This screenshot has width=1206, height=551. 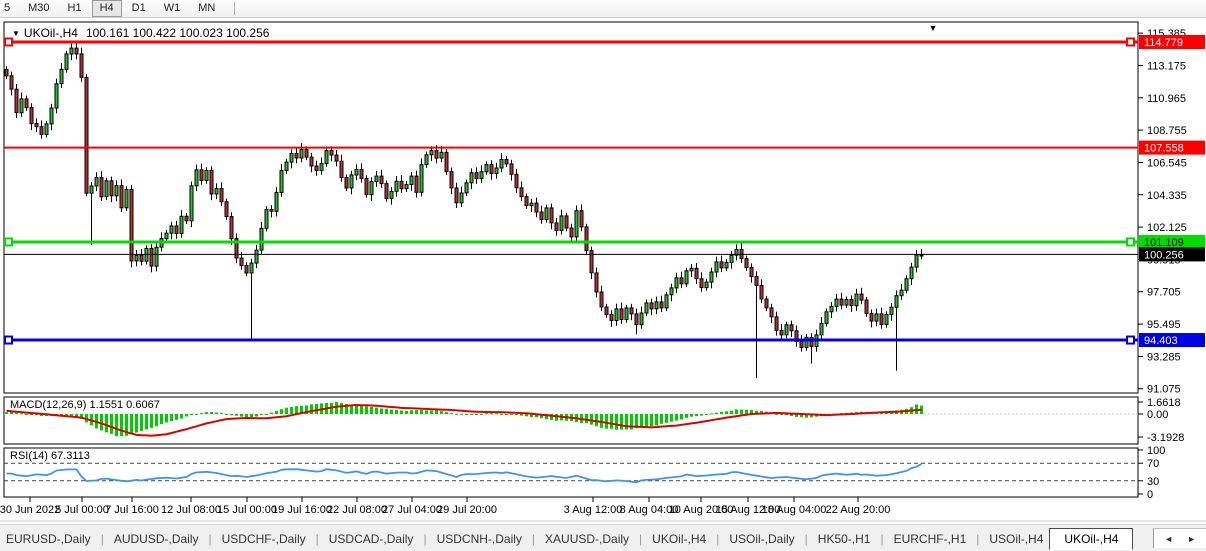 I want to click on time-axis-label: 5 Jul 00:00, so click(x=82, y=510).